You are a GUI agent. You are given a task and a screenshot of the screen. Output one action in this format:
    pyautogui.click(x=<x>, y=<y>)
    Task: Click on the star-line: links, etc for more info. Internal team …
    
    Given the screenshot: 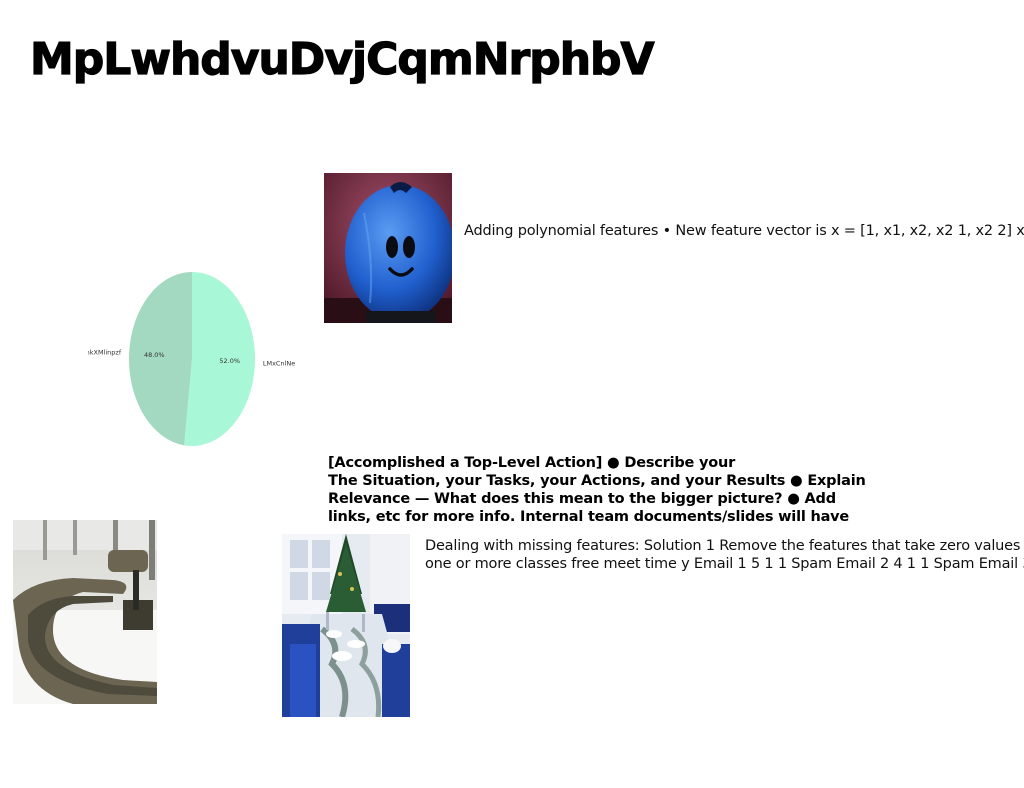 What is the action you would take?
    pyautogui.click(x=589, y=517)
    